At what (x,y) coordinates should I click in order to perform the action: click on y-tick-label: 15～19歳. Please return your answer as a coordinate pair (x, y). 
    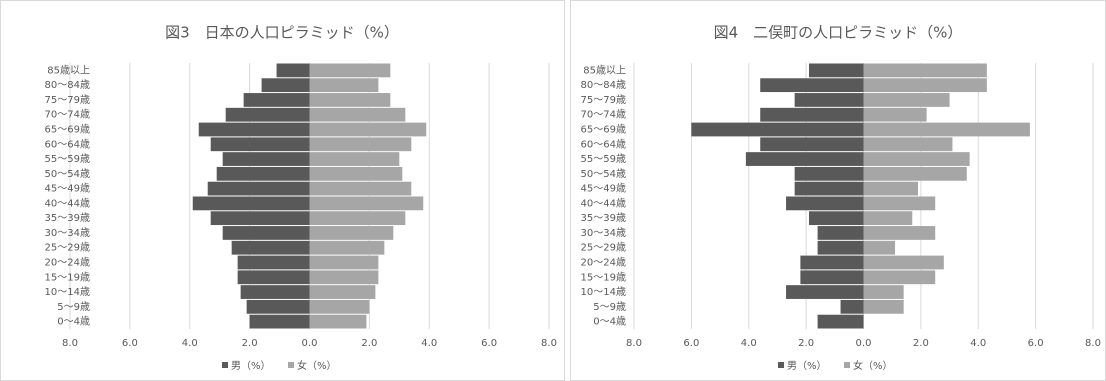
    Looking at the image, I should click on (67, 277).